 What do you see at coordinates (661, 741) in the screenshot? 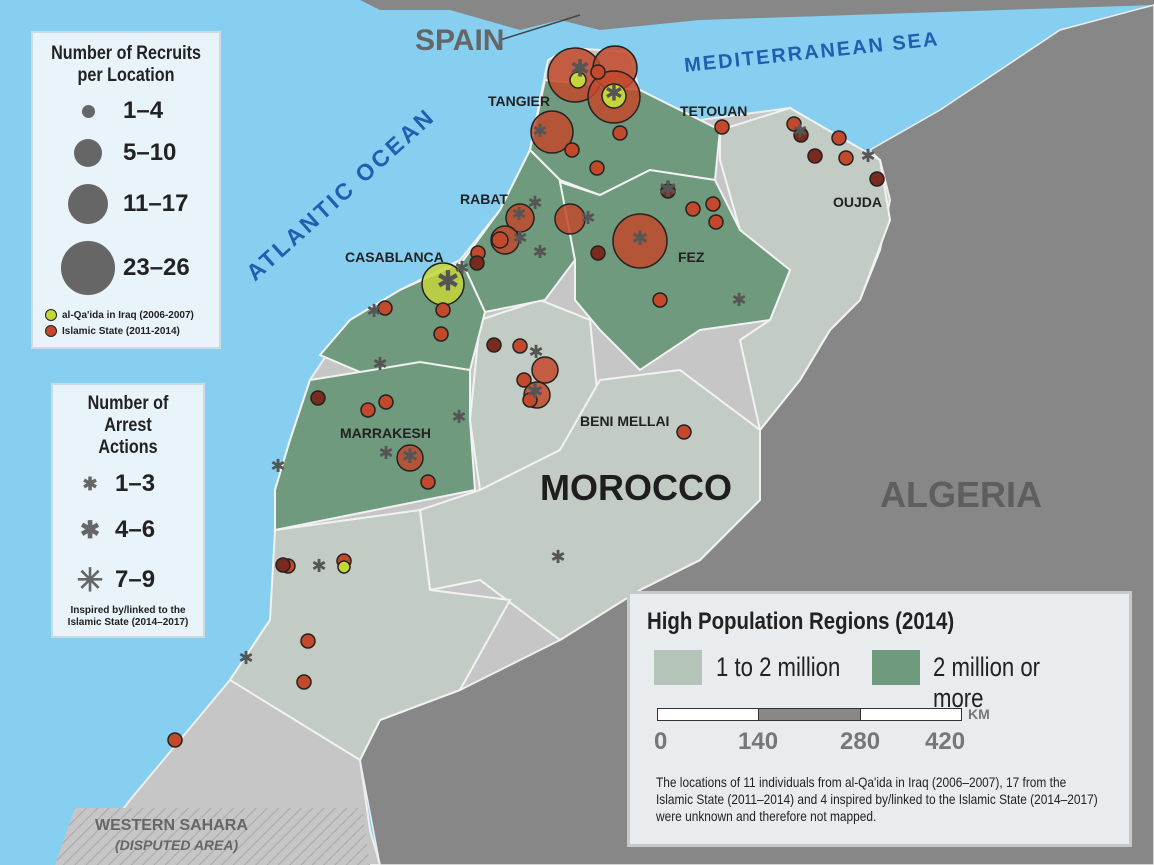
I see `scale-tick: 0` at bounding box center [661, 741].